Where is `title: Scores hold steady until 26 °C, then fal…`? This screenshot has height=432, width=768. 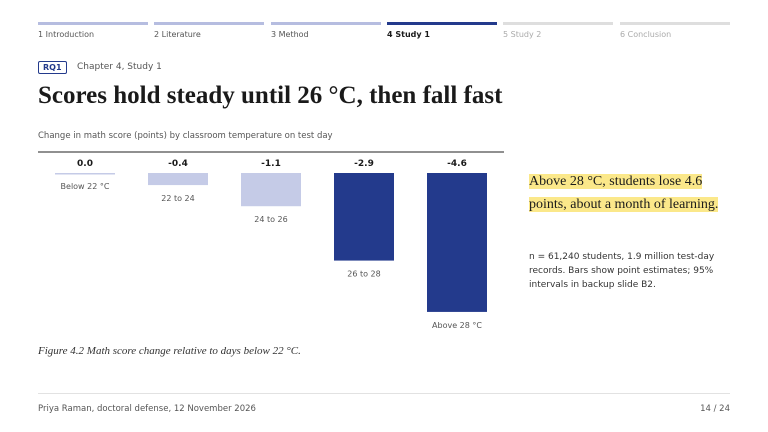 title: Scores hold steady until 26 °C, then fal… is located at coordinates (270, 95).